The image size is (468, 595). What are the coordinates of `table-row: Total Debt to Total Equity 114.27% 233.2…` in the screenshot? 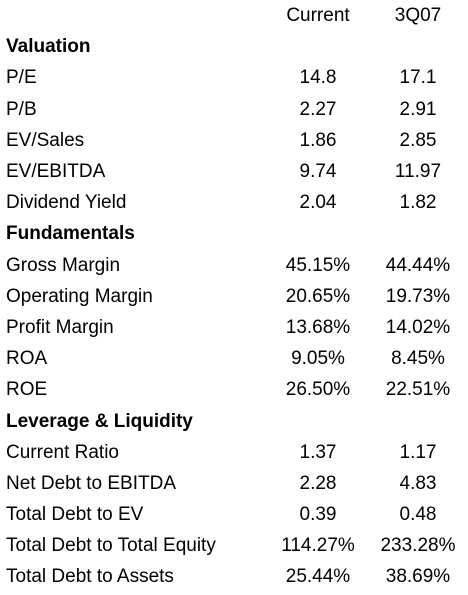 It's located at (234, 545).